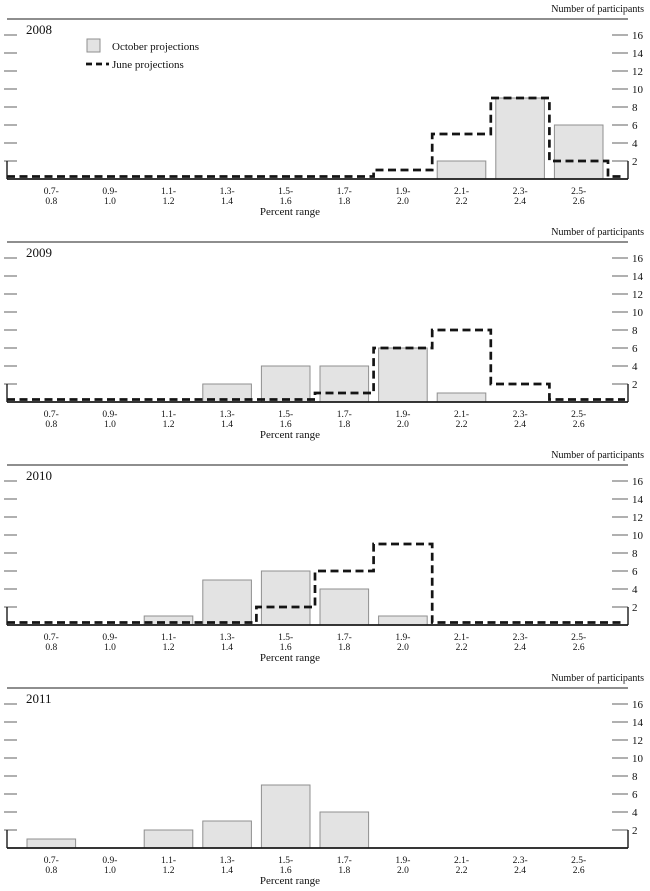 The image size is (650, 891). Describe the element at coordinates (51, 861) in the screenshot. I see `x-tick-label-line1: 0.7-` at that location.